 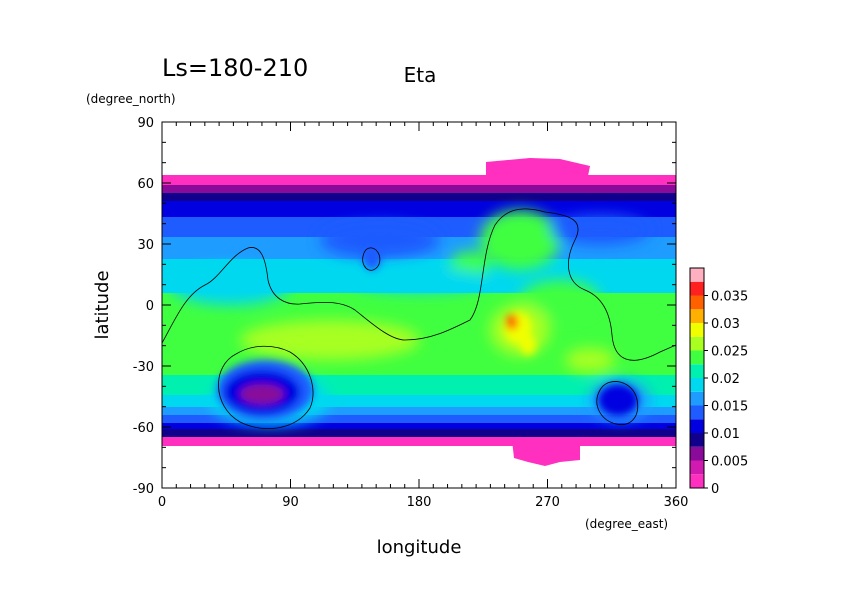 What do you see at coordinates (162, 502) in the screenshot?
I see `x-tick-label: 0` at bounding box center [162, 502].